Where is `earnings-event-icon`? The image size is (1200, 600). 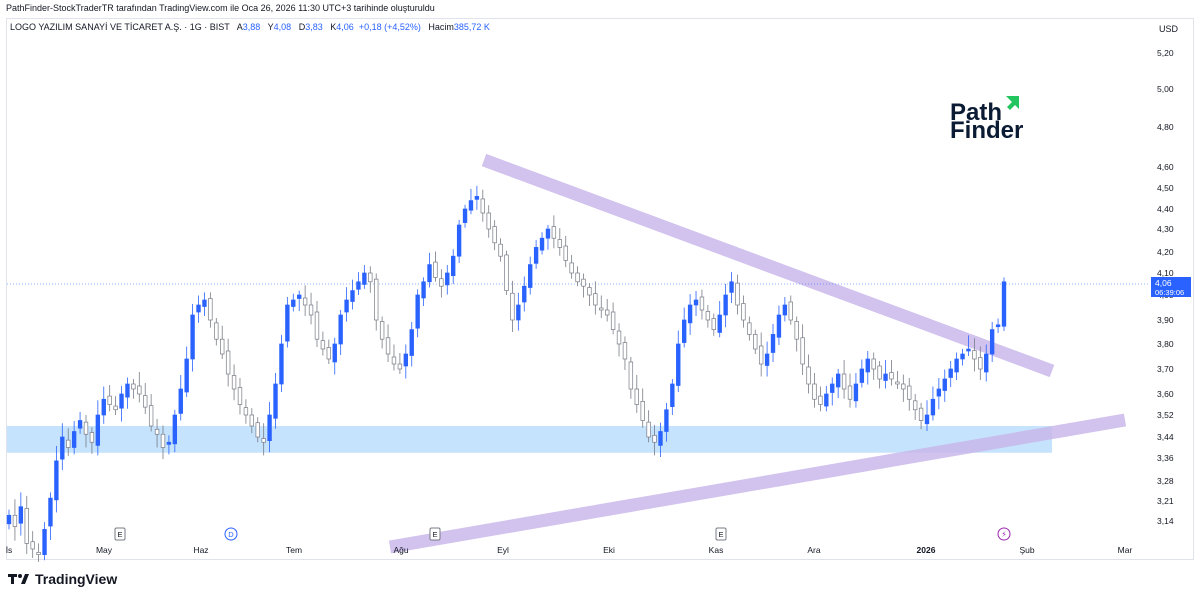 earnings-event-icon is located at coordinates (721, 534).